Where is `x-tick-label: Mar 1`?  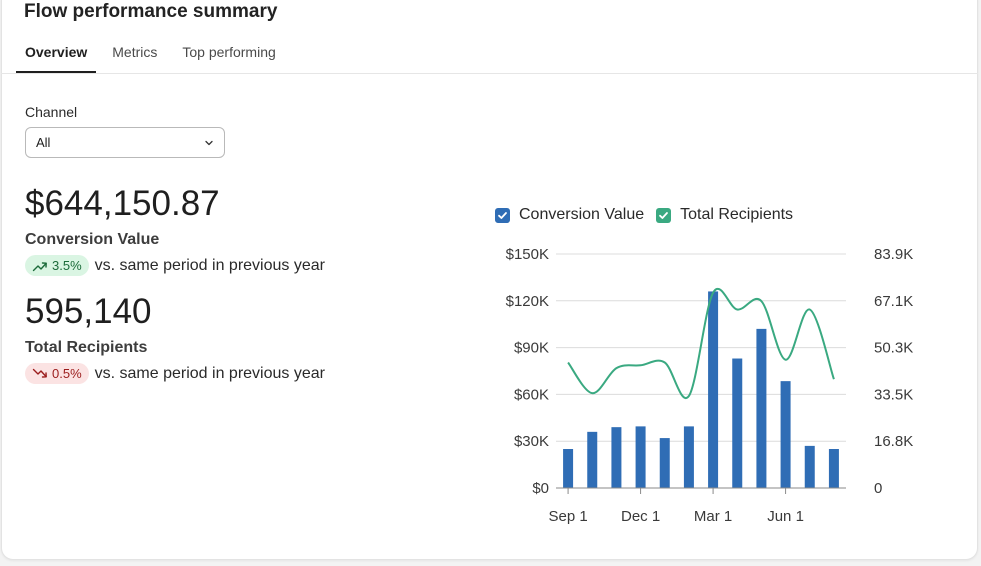
x-tick-label: Mar 1 is located at coordinates (713, 516).